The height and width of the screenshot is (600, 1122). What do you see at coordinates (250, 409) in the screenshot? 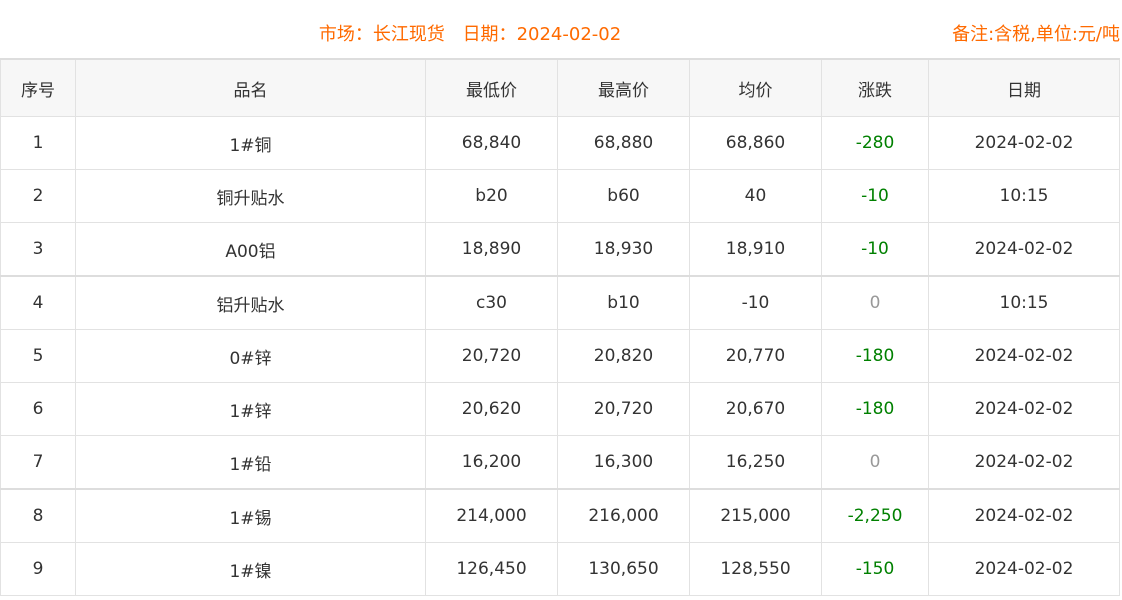
I see `cell-name: 1#锌` at bounding box center [250, 409].